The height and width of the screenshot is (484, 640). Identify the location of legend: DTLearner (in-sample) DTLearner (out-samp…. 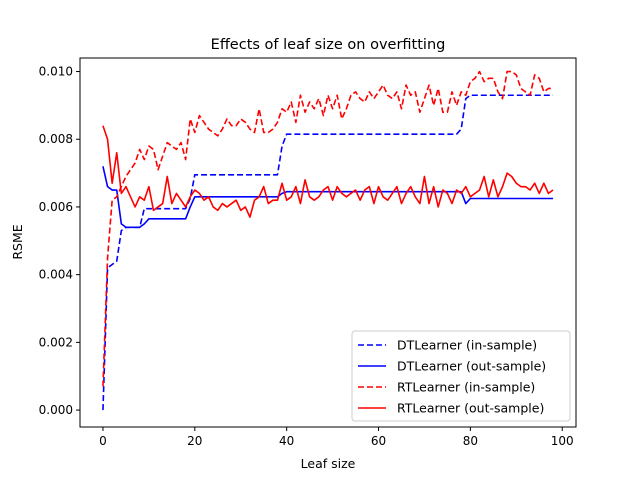
(461, 376).